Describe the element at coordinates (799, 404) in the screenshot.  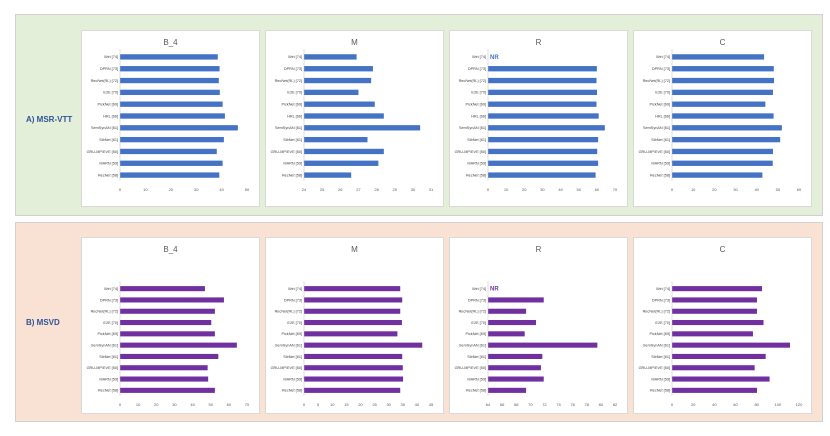
I see `x-tick-label: 120` at that location.